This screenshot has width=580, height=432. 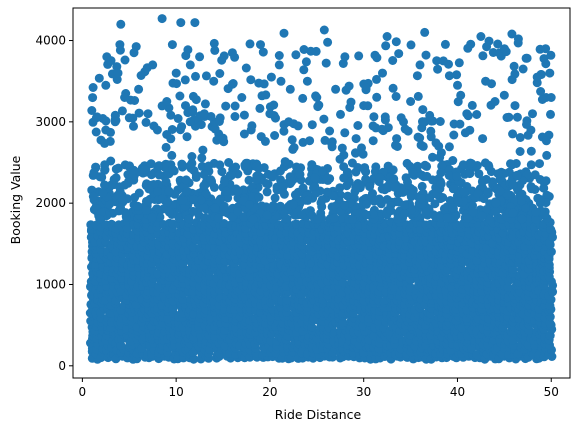 I want to click on x-tick-label: 10, so click(x=176, y=392).